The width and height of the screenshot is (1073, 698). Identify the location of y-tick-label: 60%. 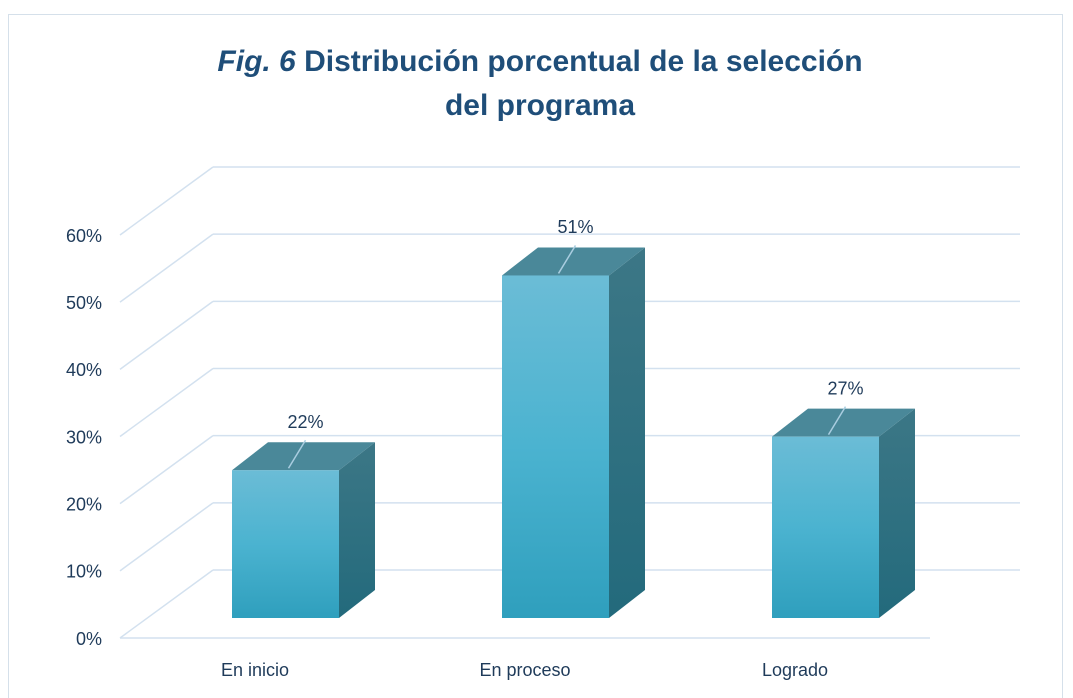
(84, 236).